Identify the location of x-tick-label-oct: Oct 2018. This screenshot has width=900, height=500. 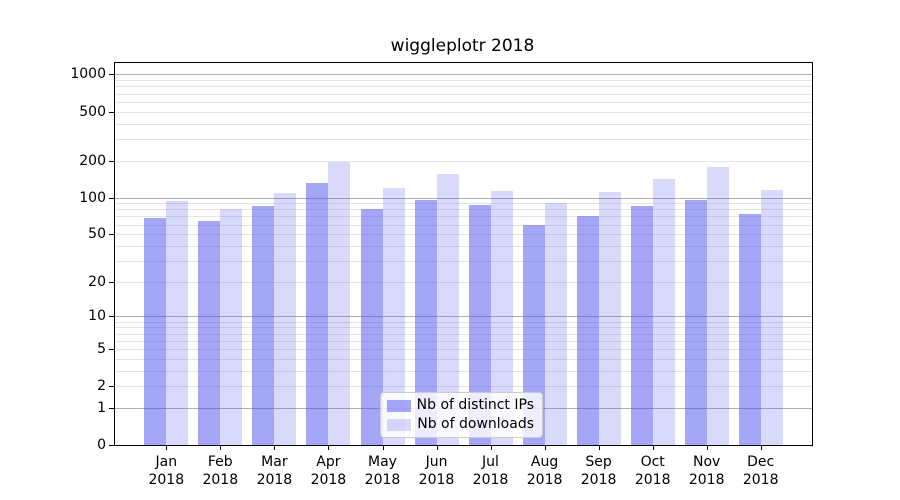
(652, 471).